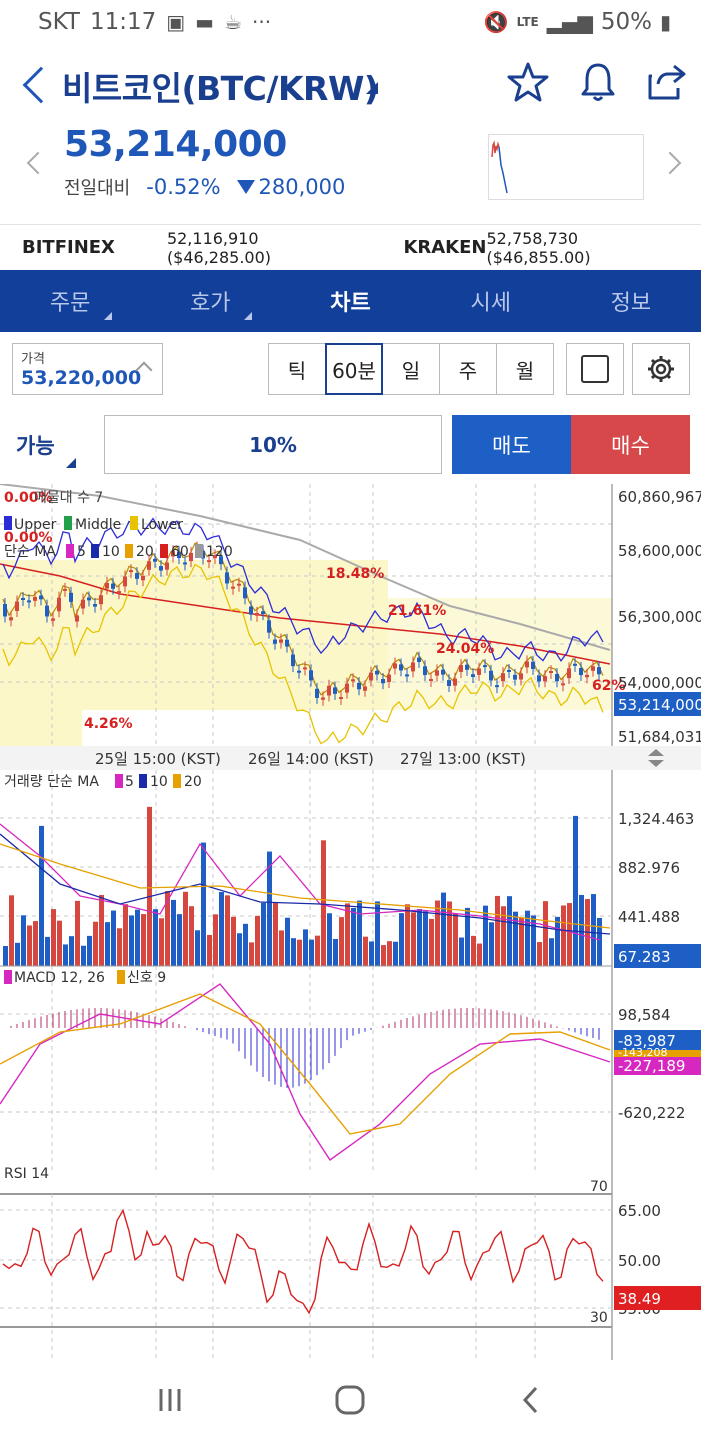  Describe the element at coordinates (33, 359) in the screenshot. I see `price-selector-label: 가격` at that location.